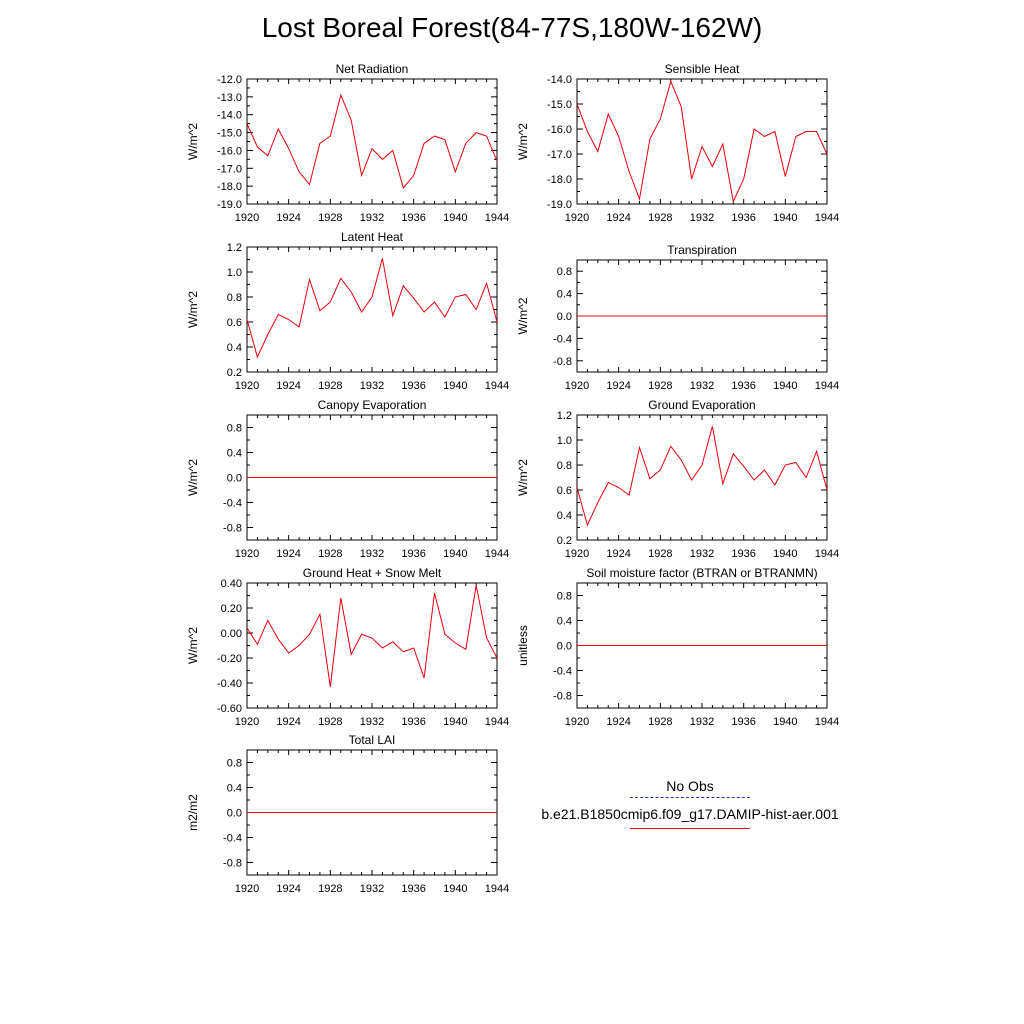 This screenshot has height=1024, width=1024. I want to click on y-tick-label: 0.2, so click(564, 541).